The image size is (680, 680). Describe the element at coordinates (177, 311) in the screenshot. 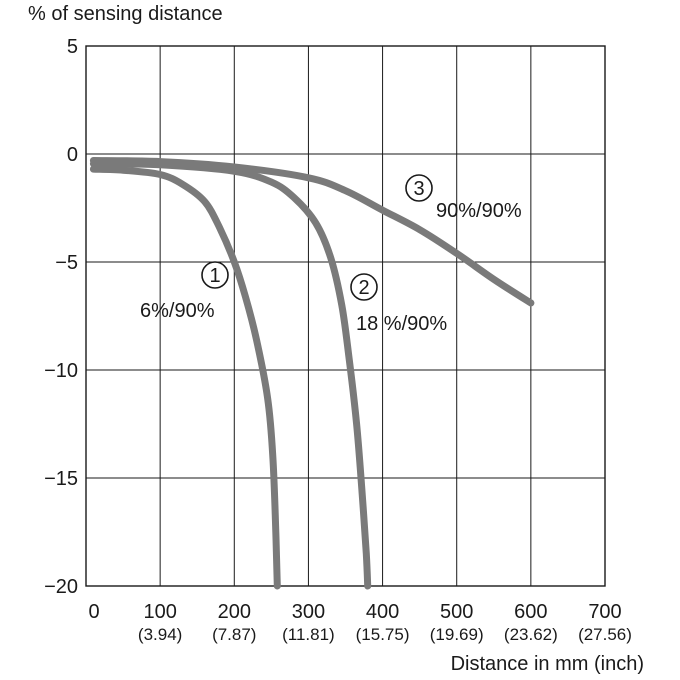

I see `series-label: 6%/90%` at that location.